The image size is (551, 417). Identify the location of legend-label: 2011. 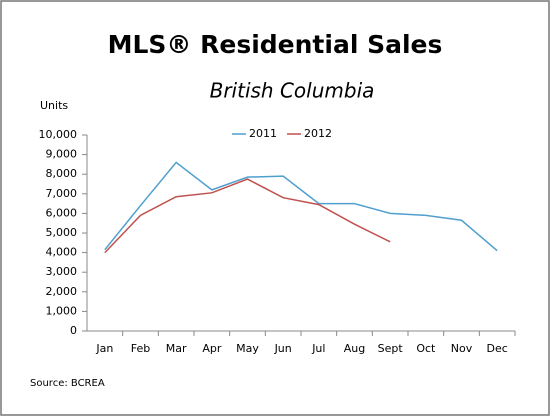
(263, 133).